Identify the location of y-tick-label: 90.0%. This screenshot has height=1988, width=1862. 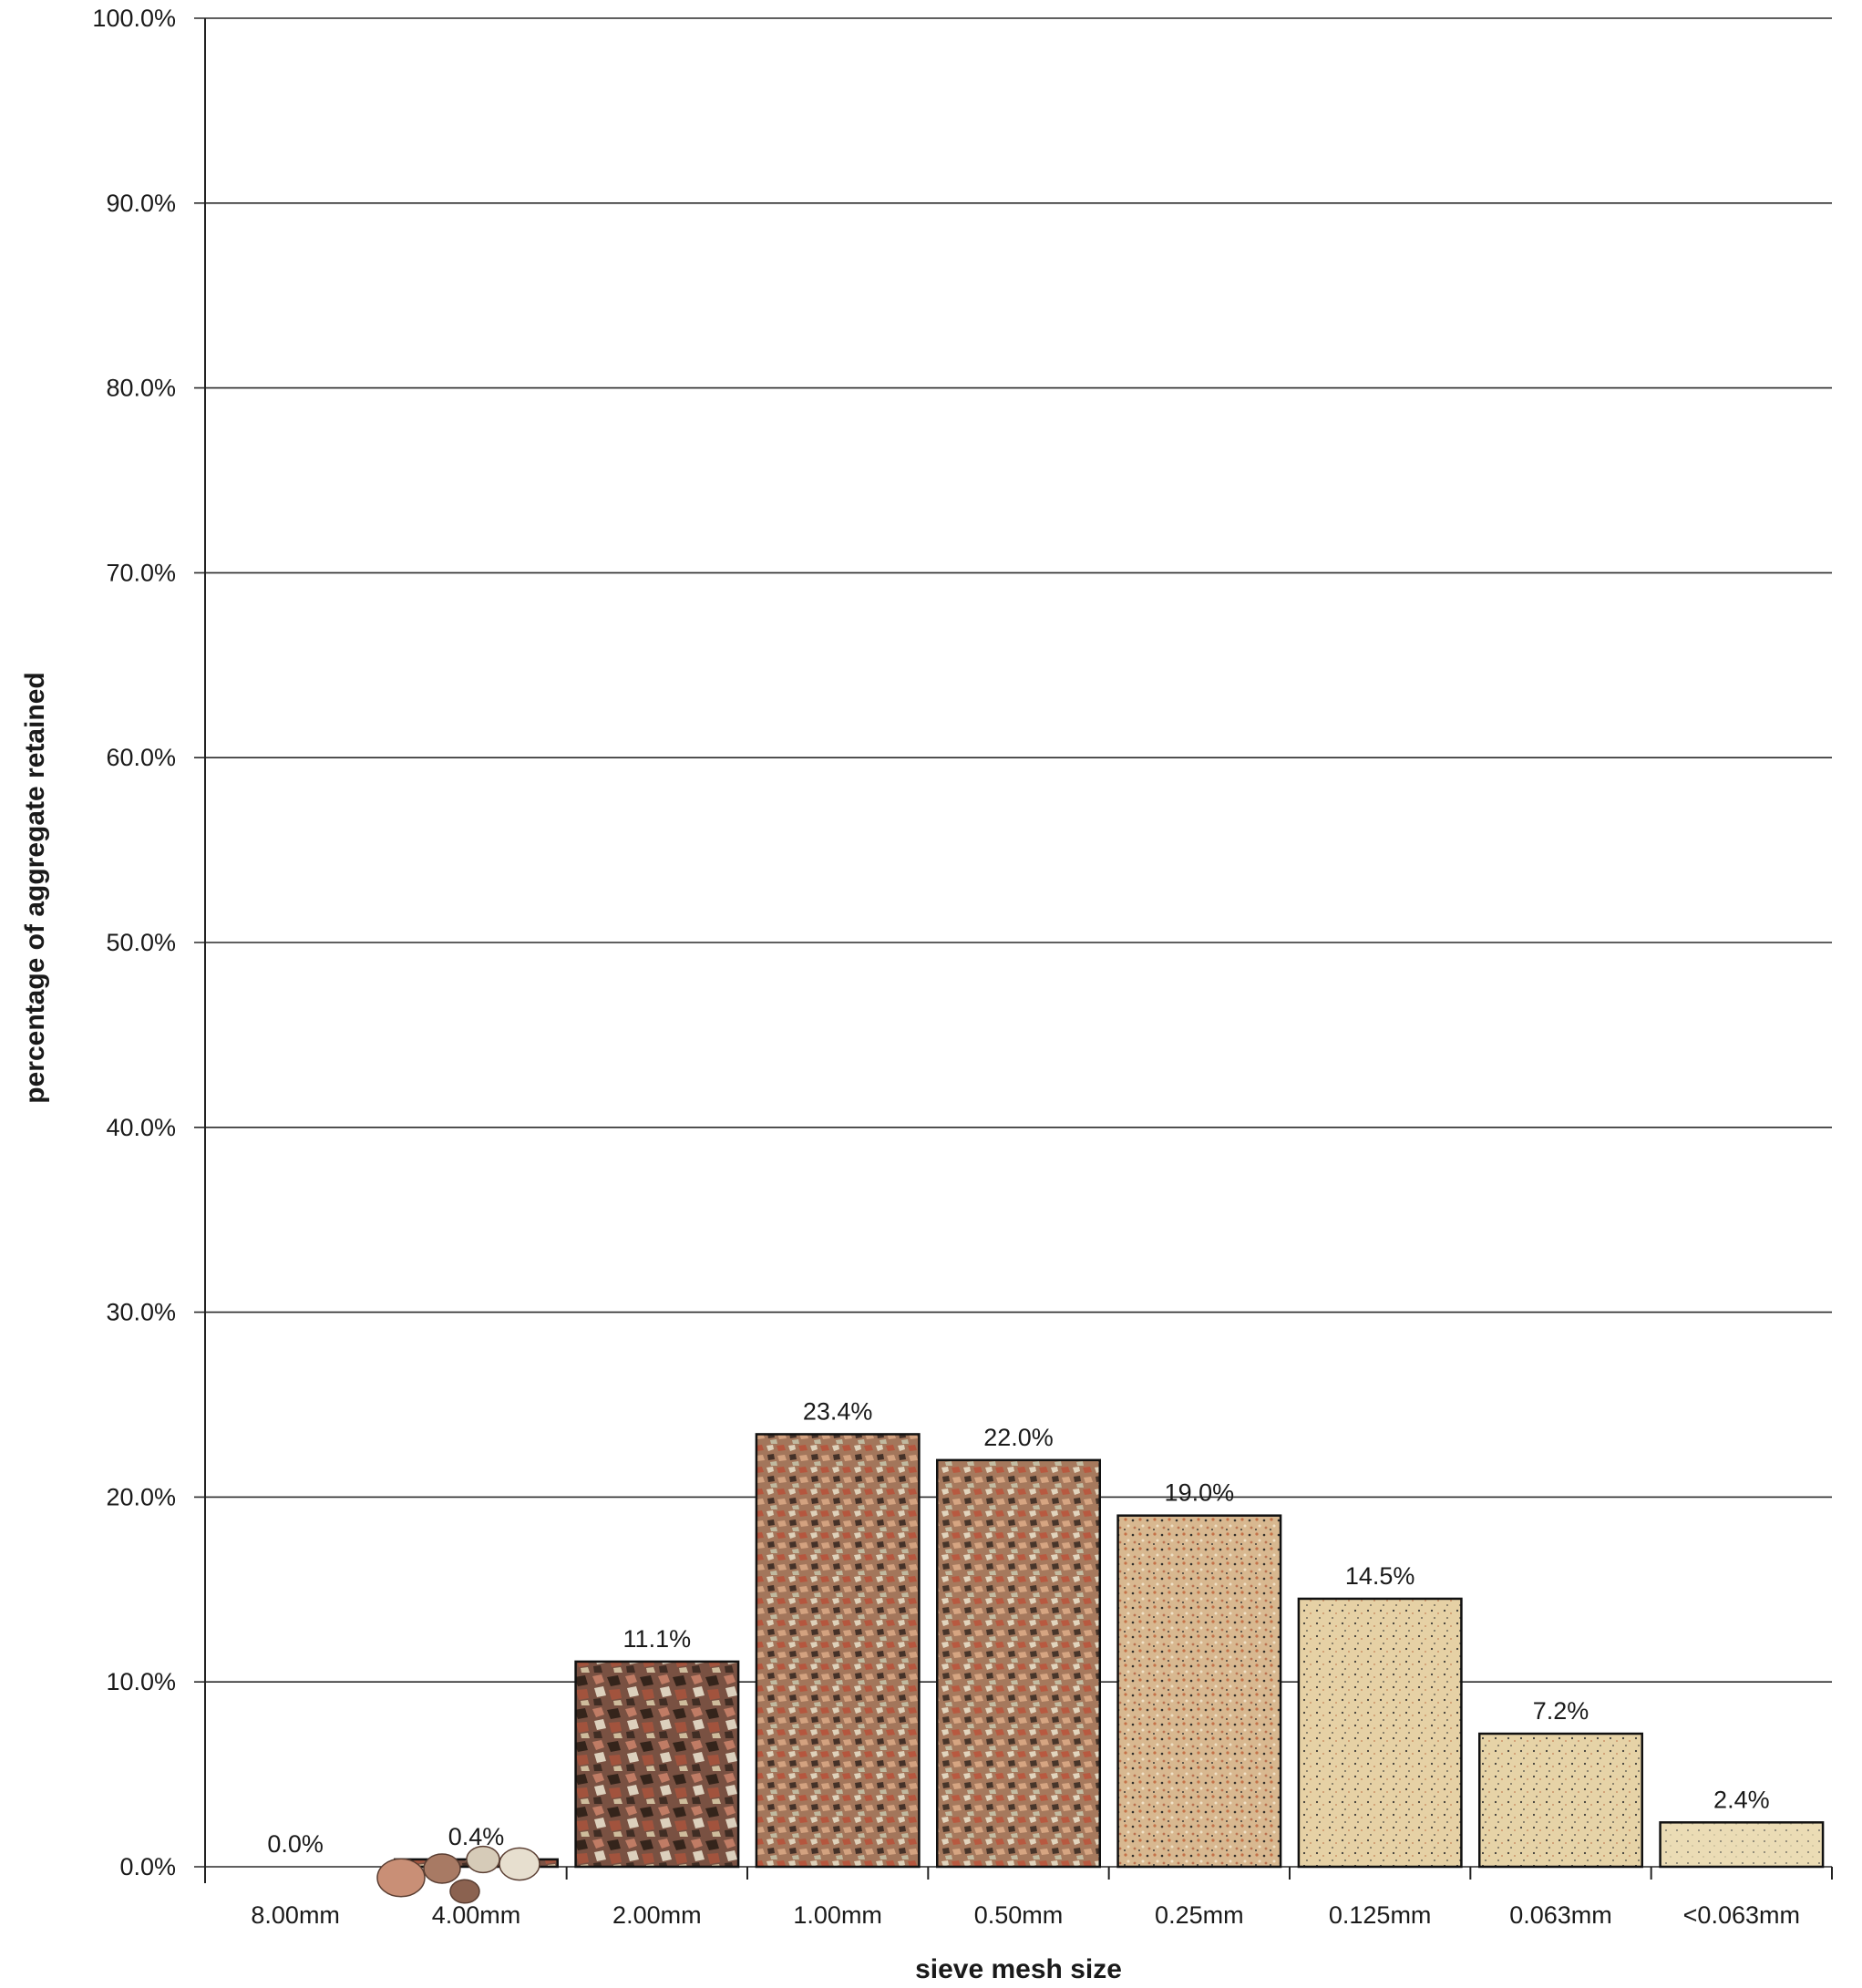
(141, 204).